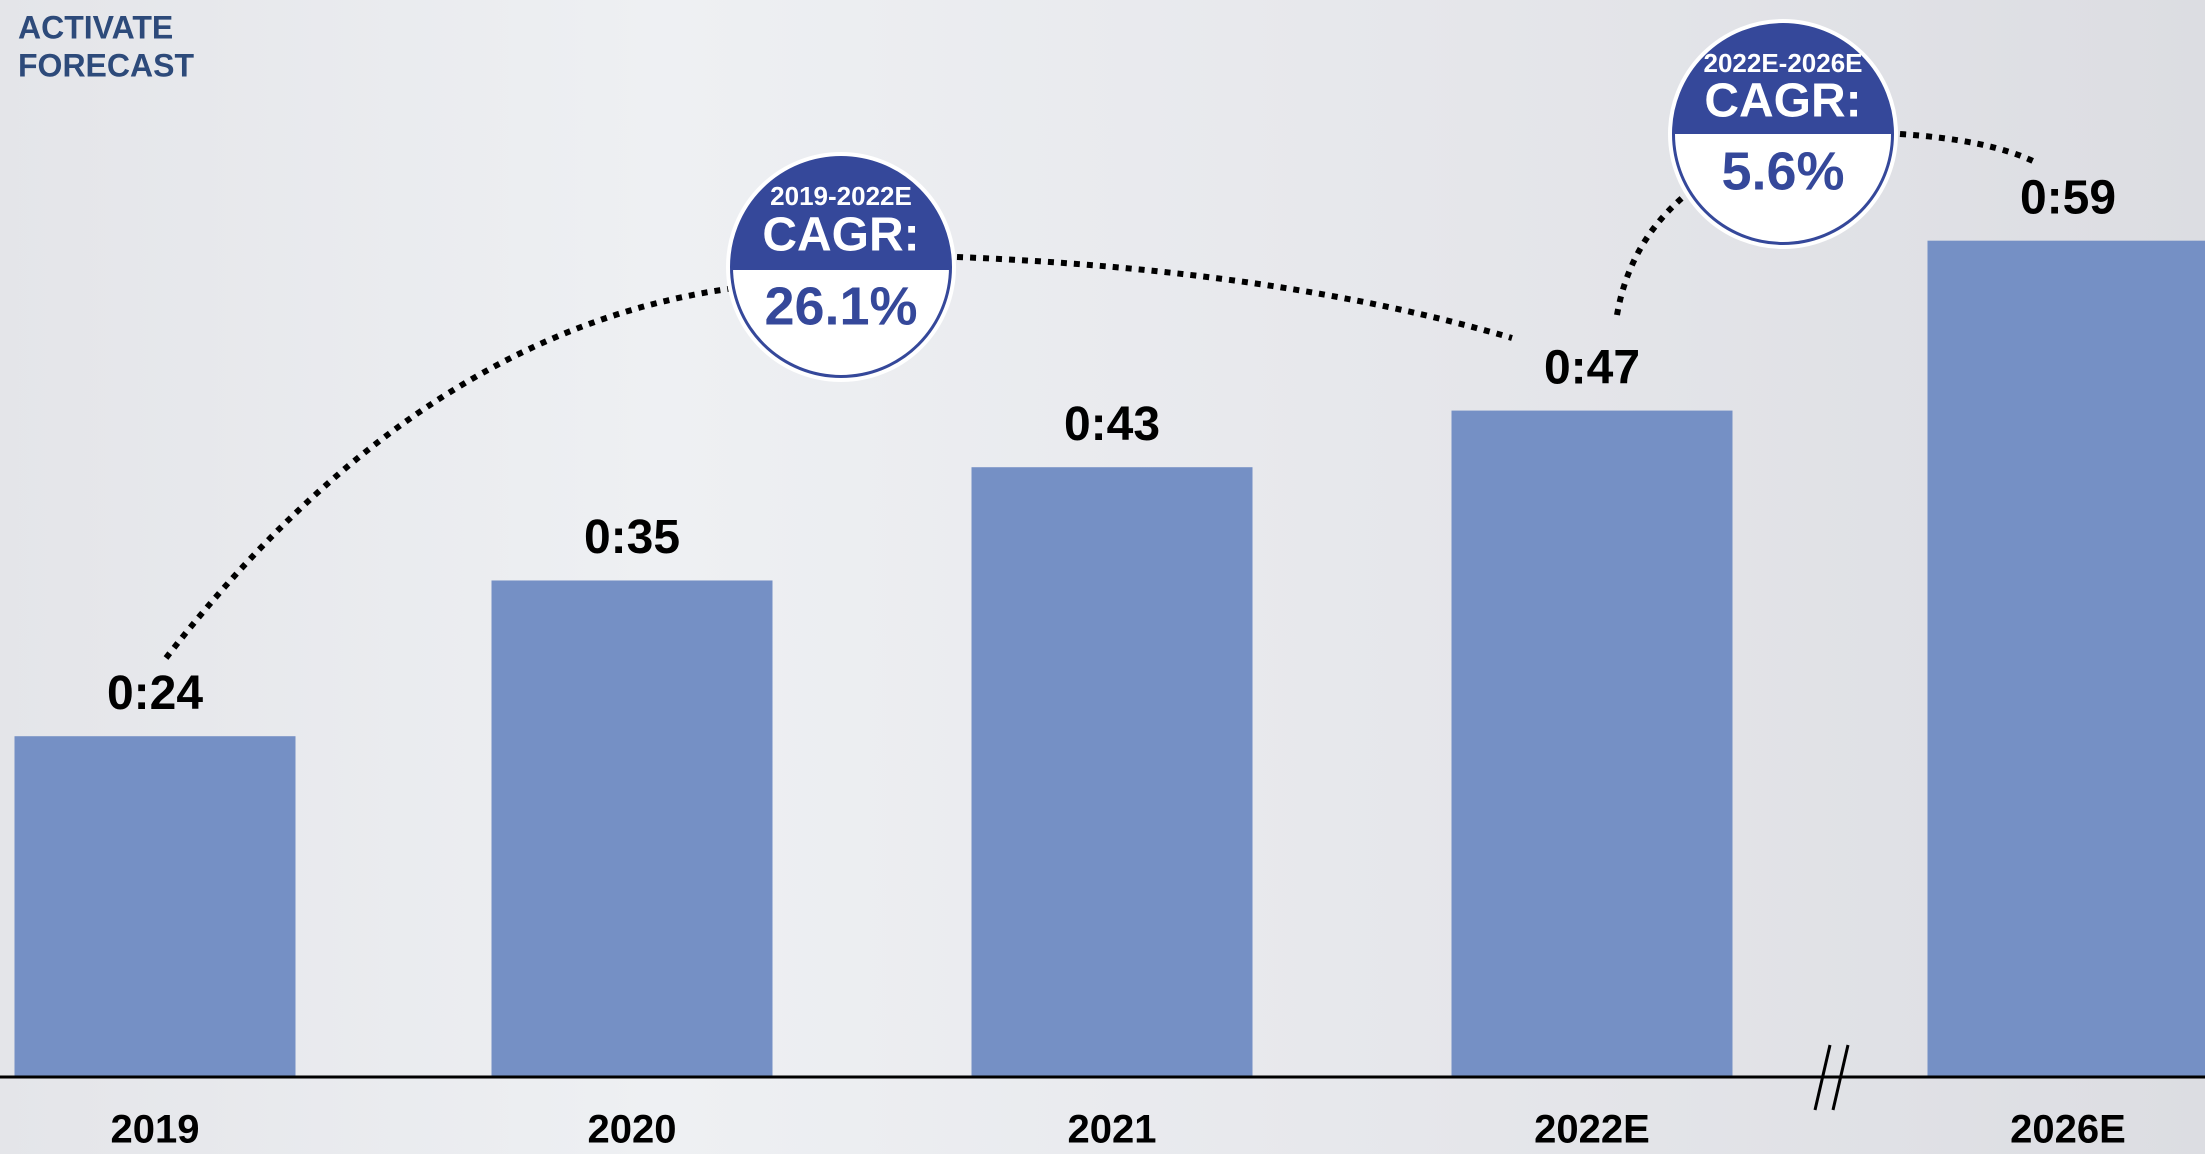  What do you see at coordinates (2068, 197) in the screenshot?
I see `value-label: 0:59` at bounding box center [2068, 197].